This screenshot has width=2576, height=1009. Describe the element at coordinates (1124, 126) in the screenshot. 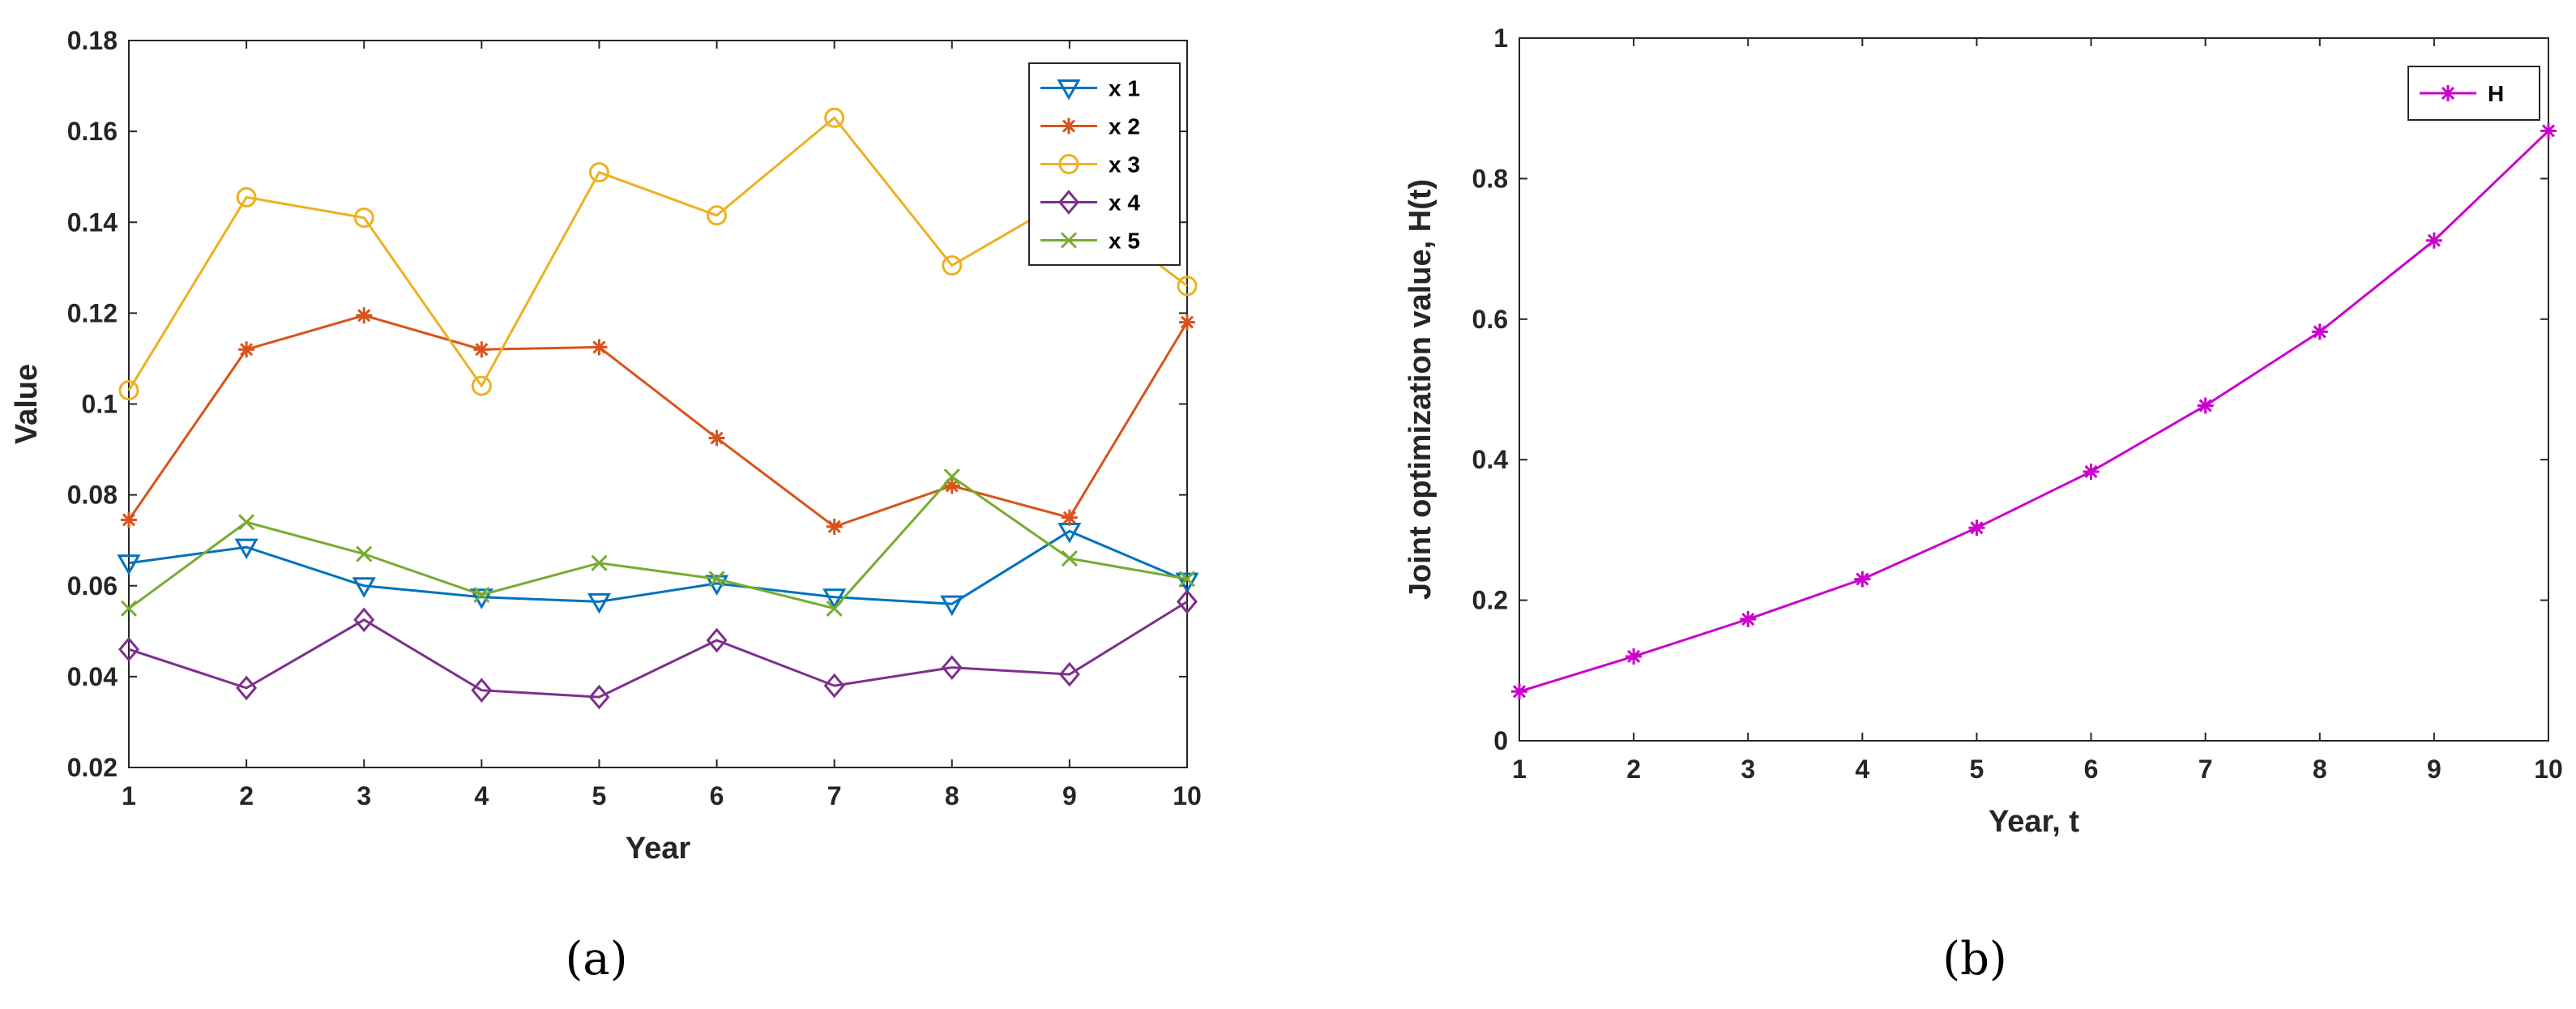

I see `legend-entry-label: x 2` at that location.